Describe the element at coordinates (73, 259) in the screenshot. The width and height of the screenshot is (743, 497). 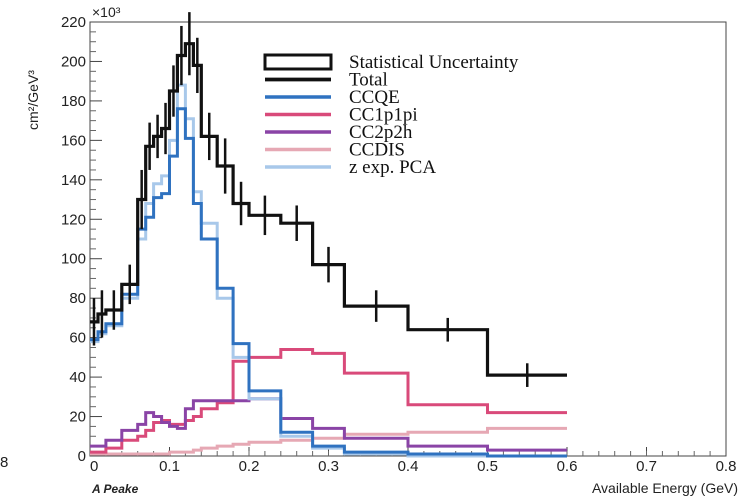
I see `y-tick-label: 100` at that location.